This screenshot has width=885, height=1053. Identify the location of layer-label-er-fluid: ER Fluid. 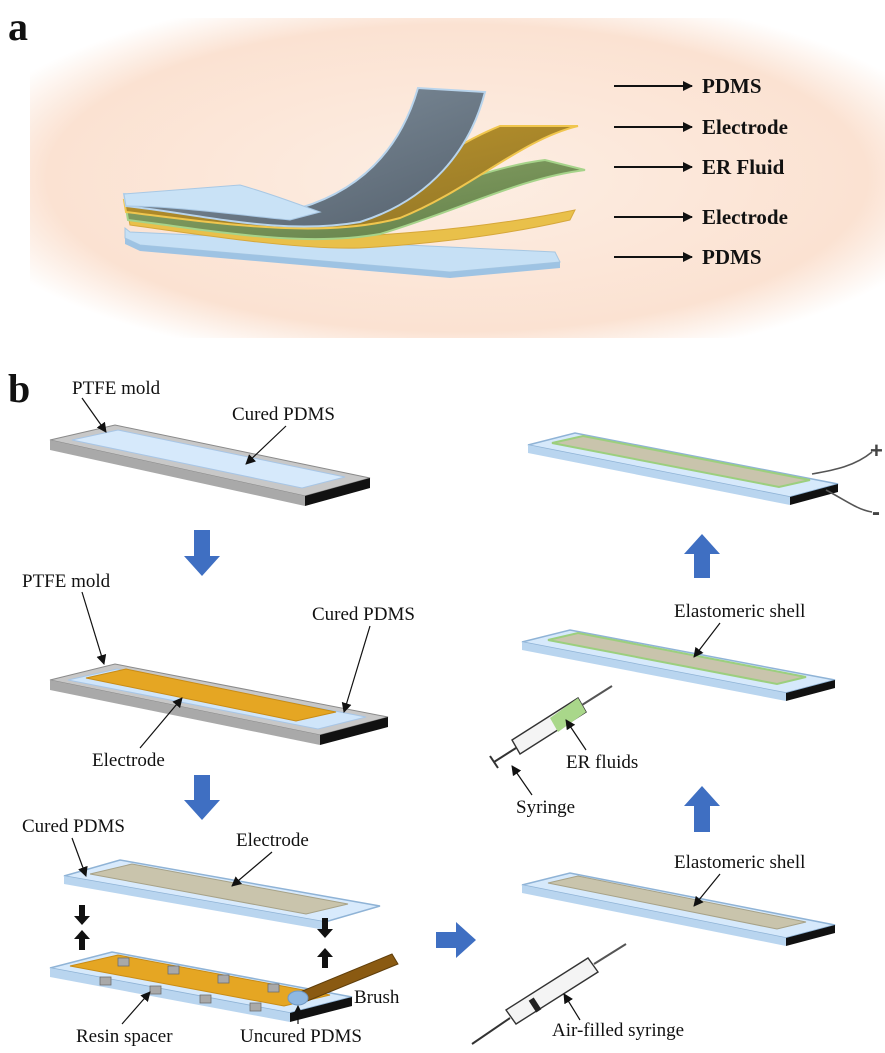
(743, 167).